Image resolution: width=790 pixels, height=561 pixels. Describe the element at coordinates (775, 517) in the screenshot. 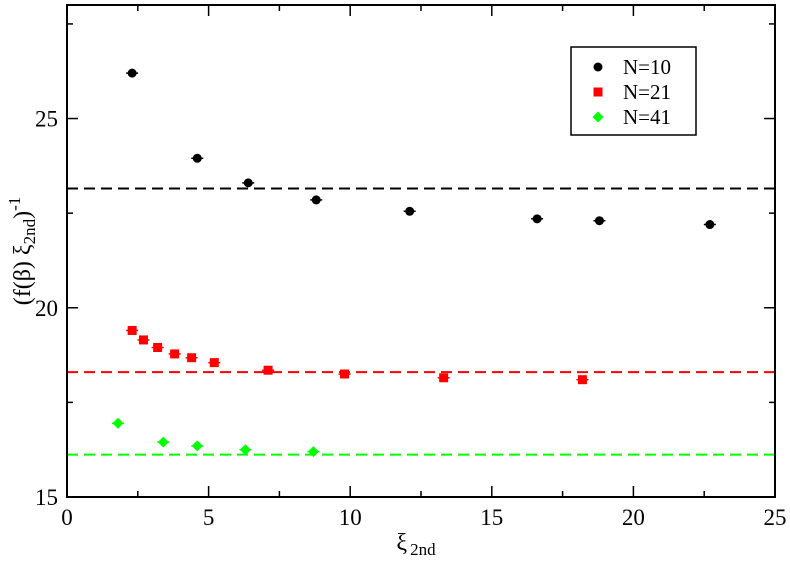

I see `x-tick-label: 25` at that location.